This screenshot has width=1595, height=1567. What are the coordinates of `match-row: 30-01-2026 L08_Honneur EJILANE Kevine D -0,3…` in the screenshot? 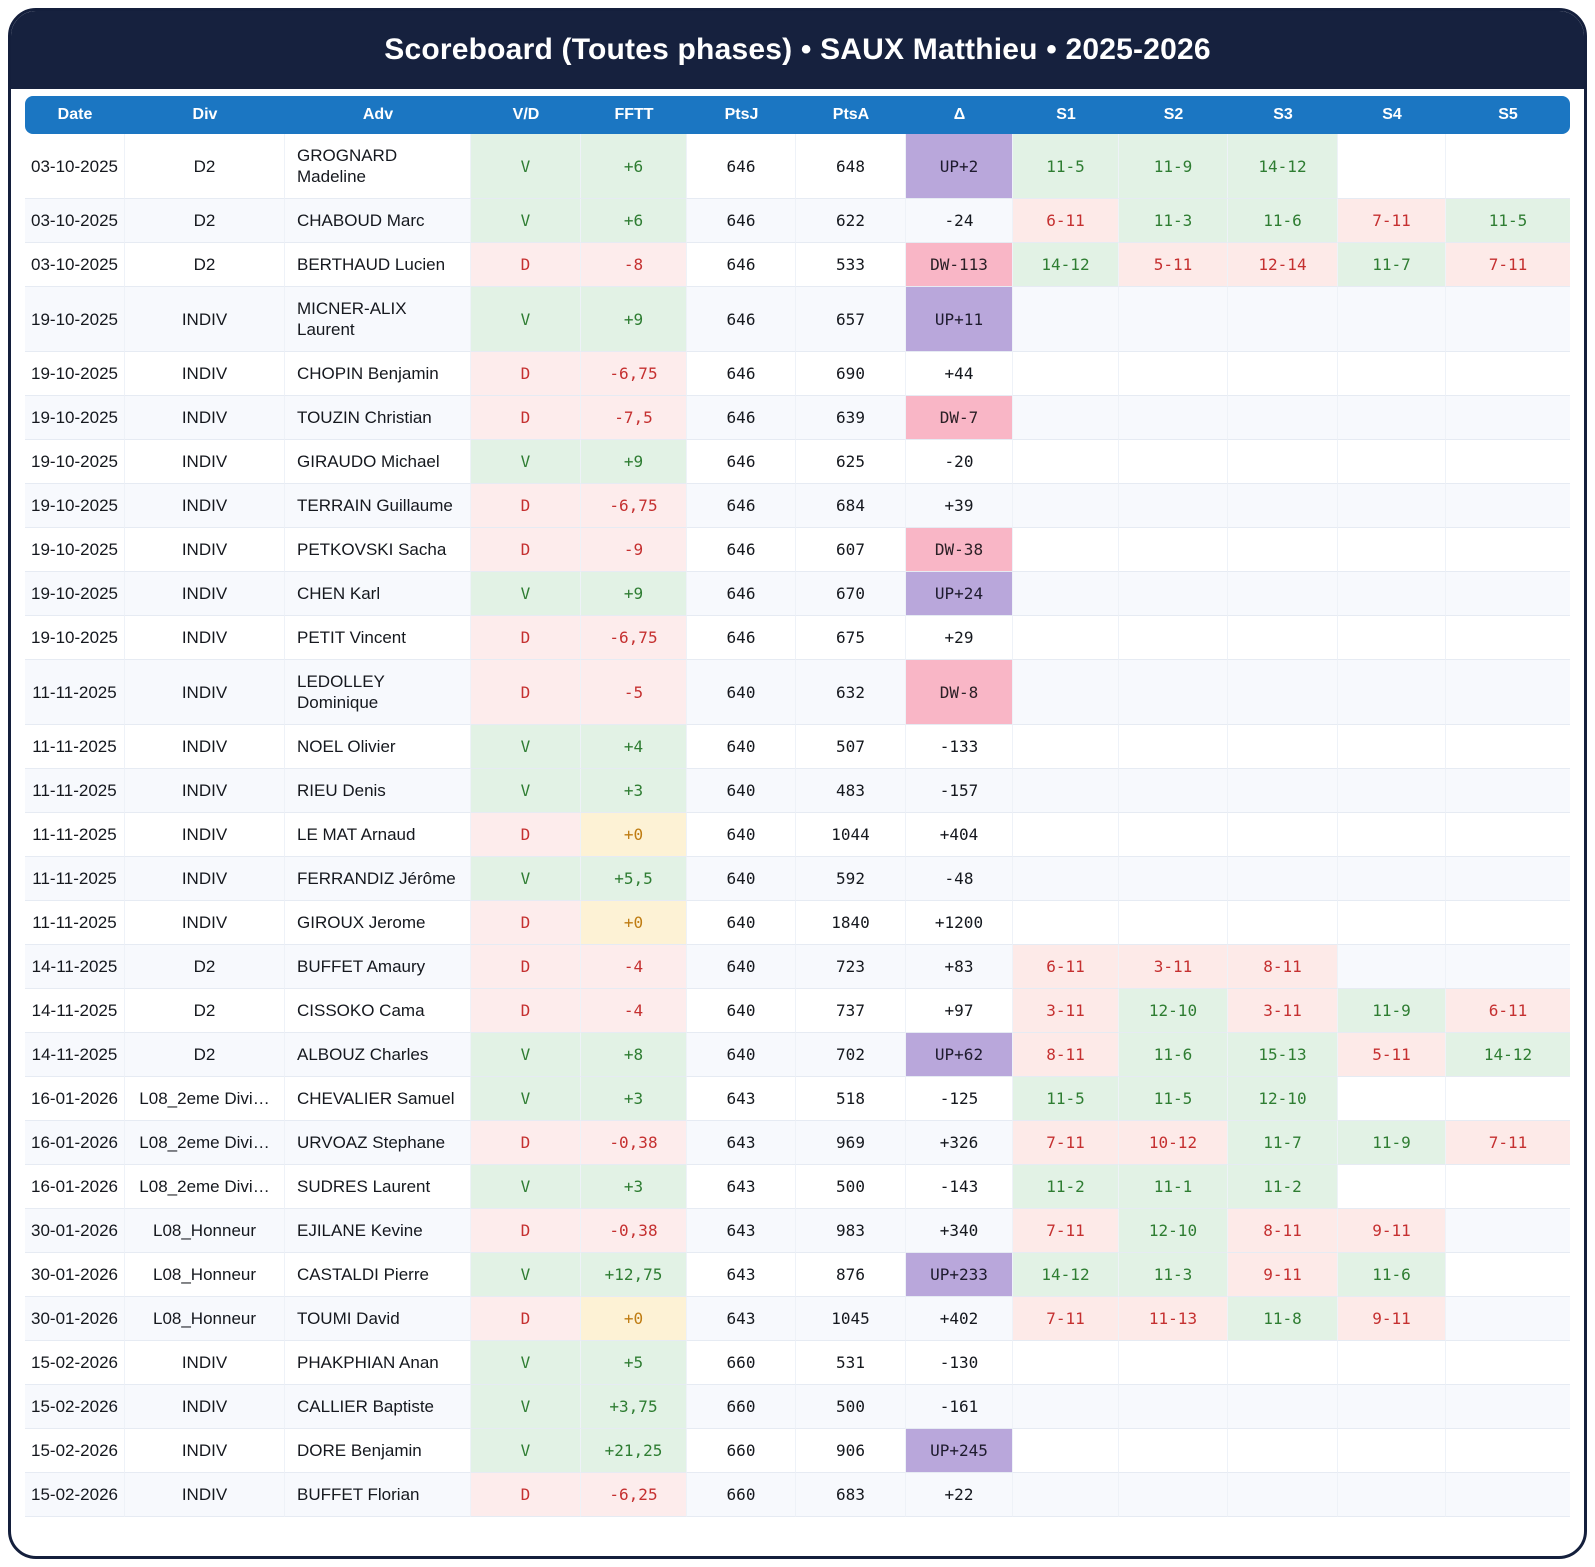 It's located at (797, 1231).